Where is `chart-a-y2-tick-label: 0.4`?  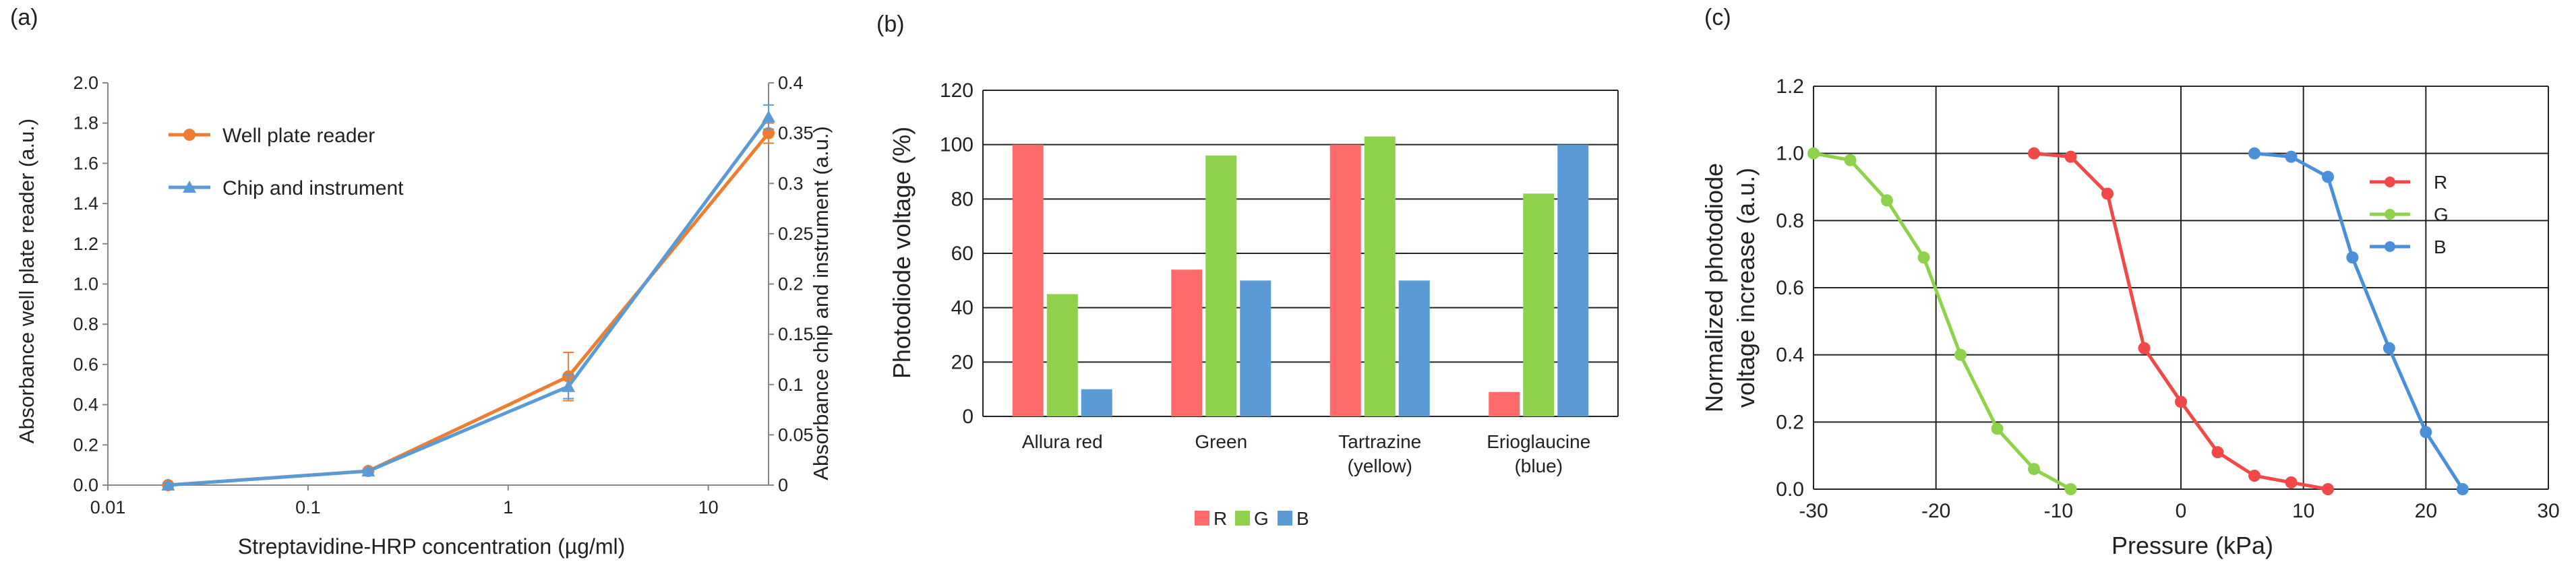 chart-a-y2-tick-label: 0.4 is located at coordinates (791, 83).